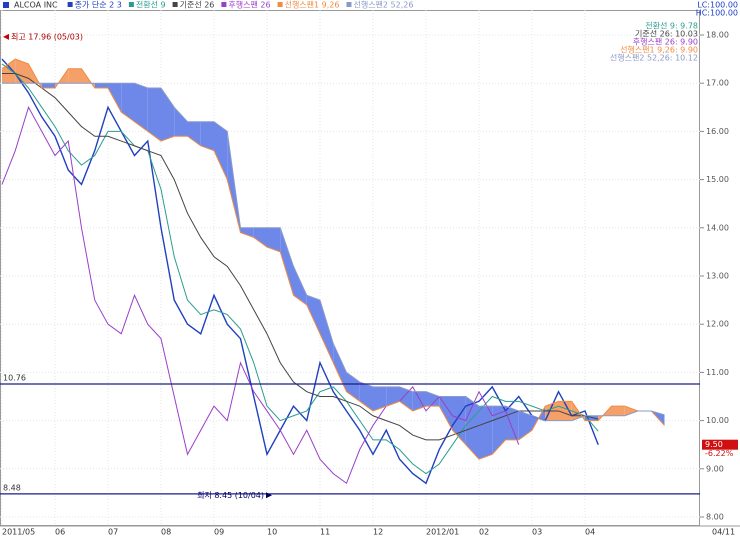  Describe the element at coordinates (6, 5) in the screenshot. I see `title-box` at that location.